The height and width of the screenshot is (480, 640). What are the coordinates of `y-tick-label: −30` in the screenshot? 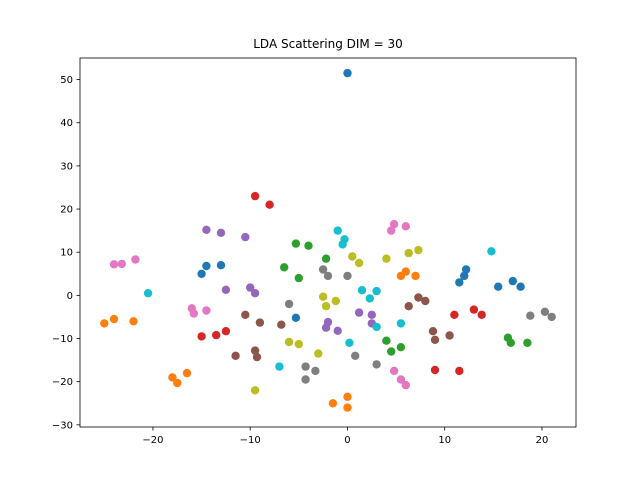 It's located at (62, 425).